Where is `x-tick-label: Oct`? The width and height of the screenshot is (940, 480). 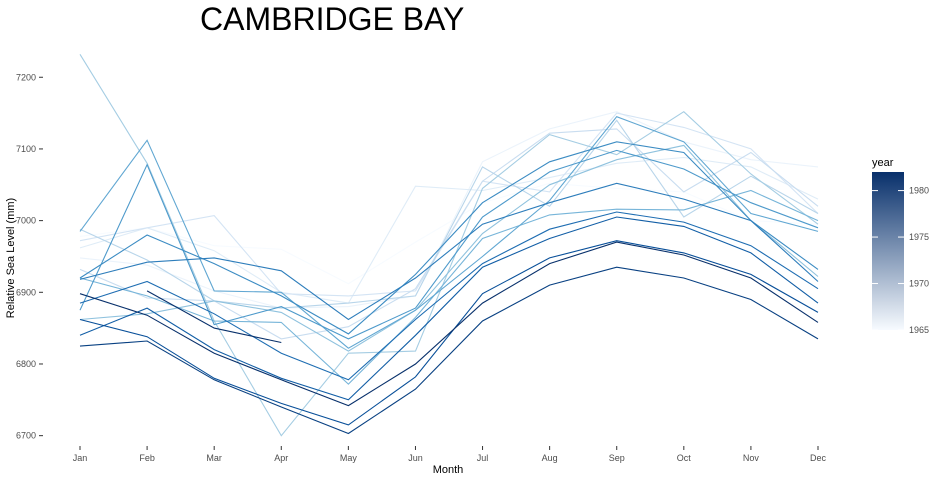 x-tick-label: Oct is located at coordinates (684, 458).